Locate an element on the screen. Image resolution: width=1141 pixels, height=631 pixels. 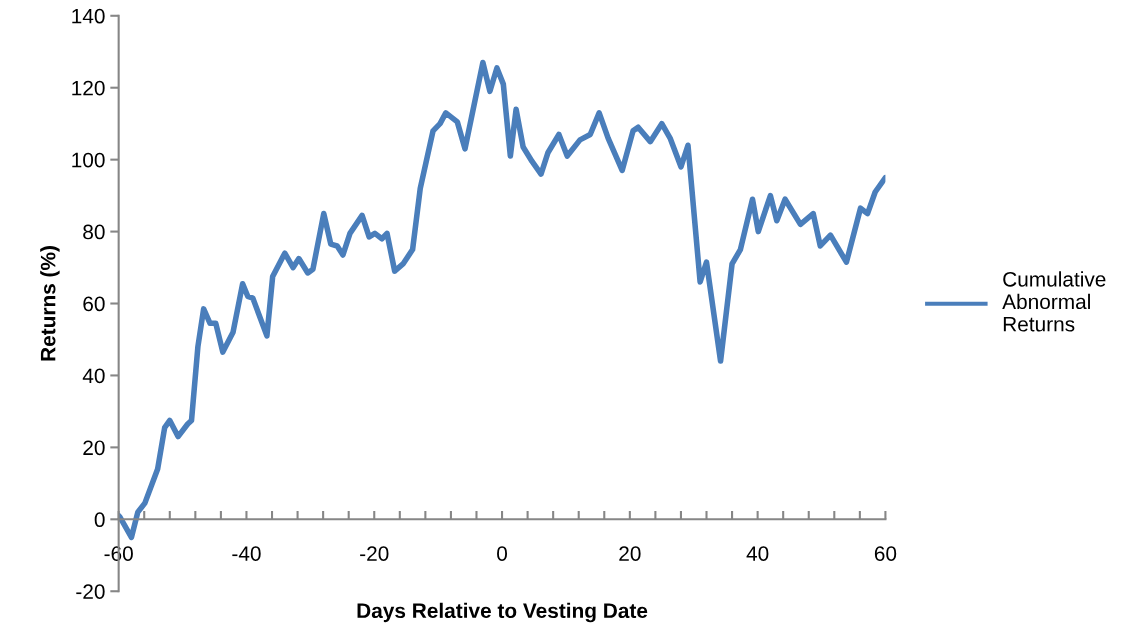
y-tick-label: 20 is located at coordinates (94, 448).